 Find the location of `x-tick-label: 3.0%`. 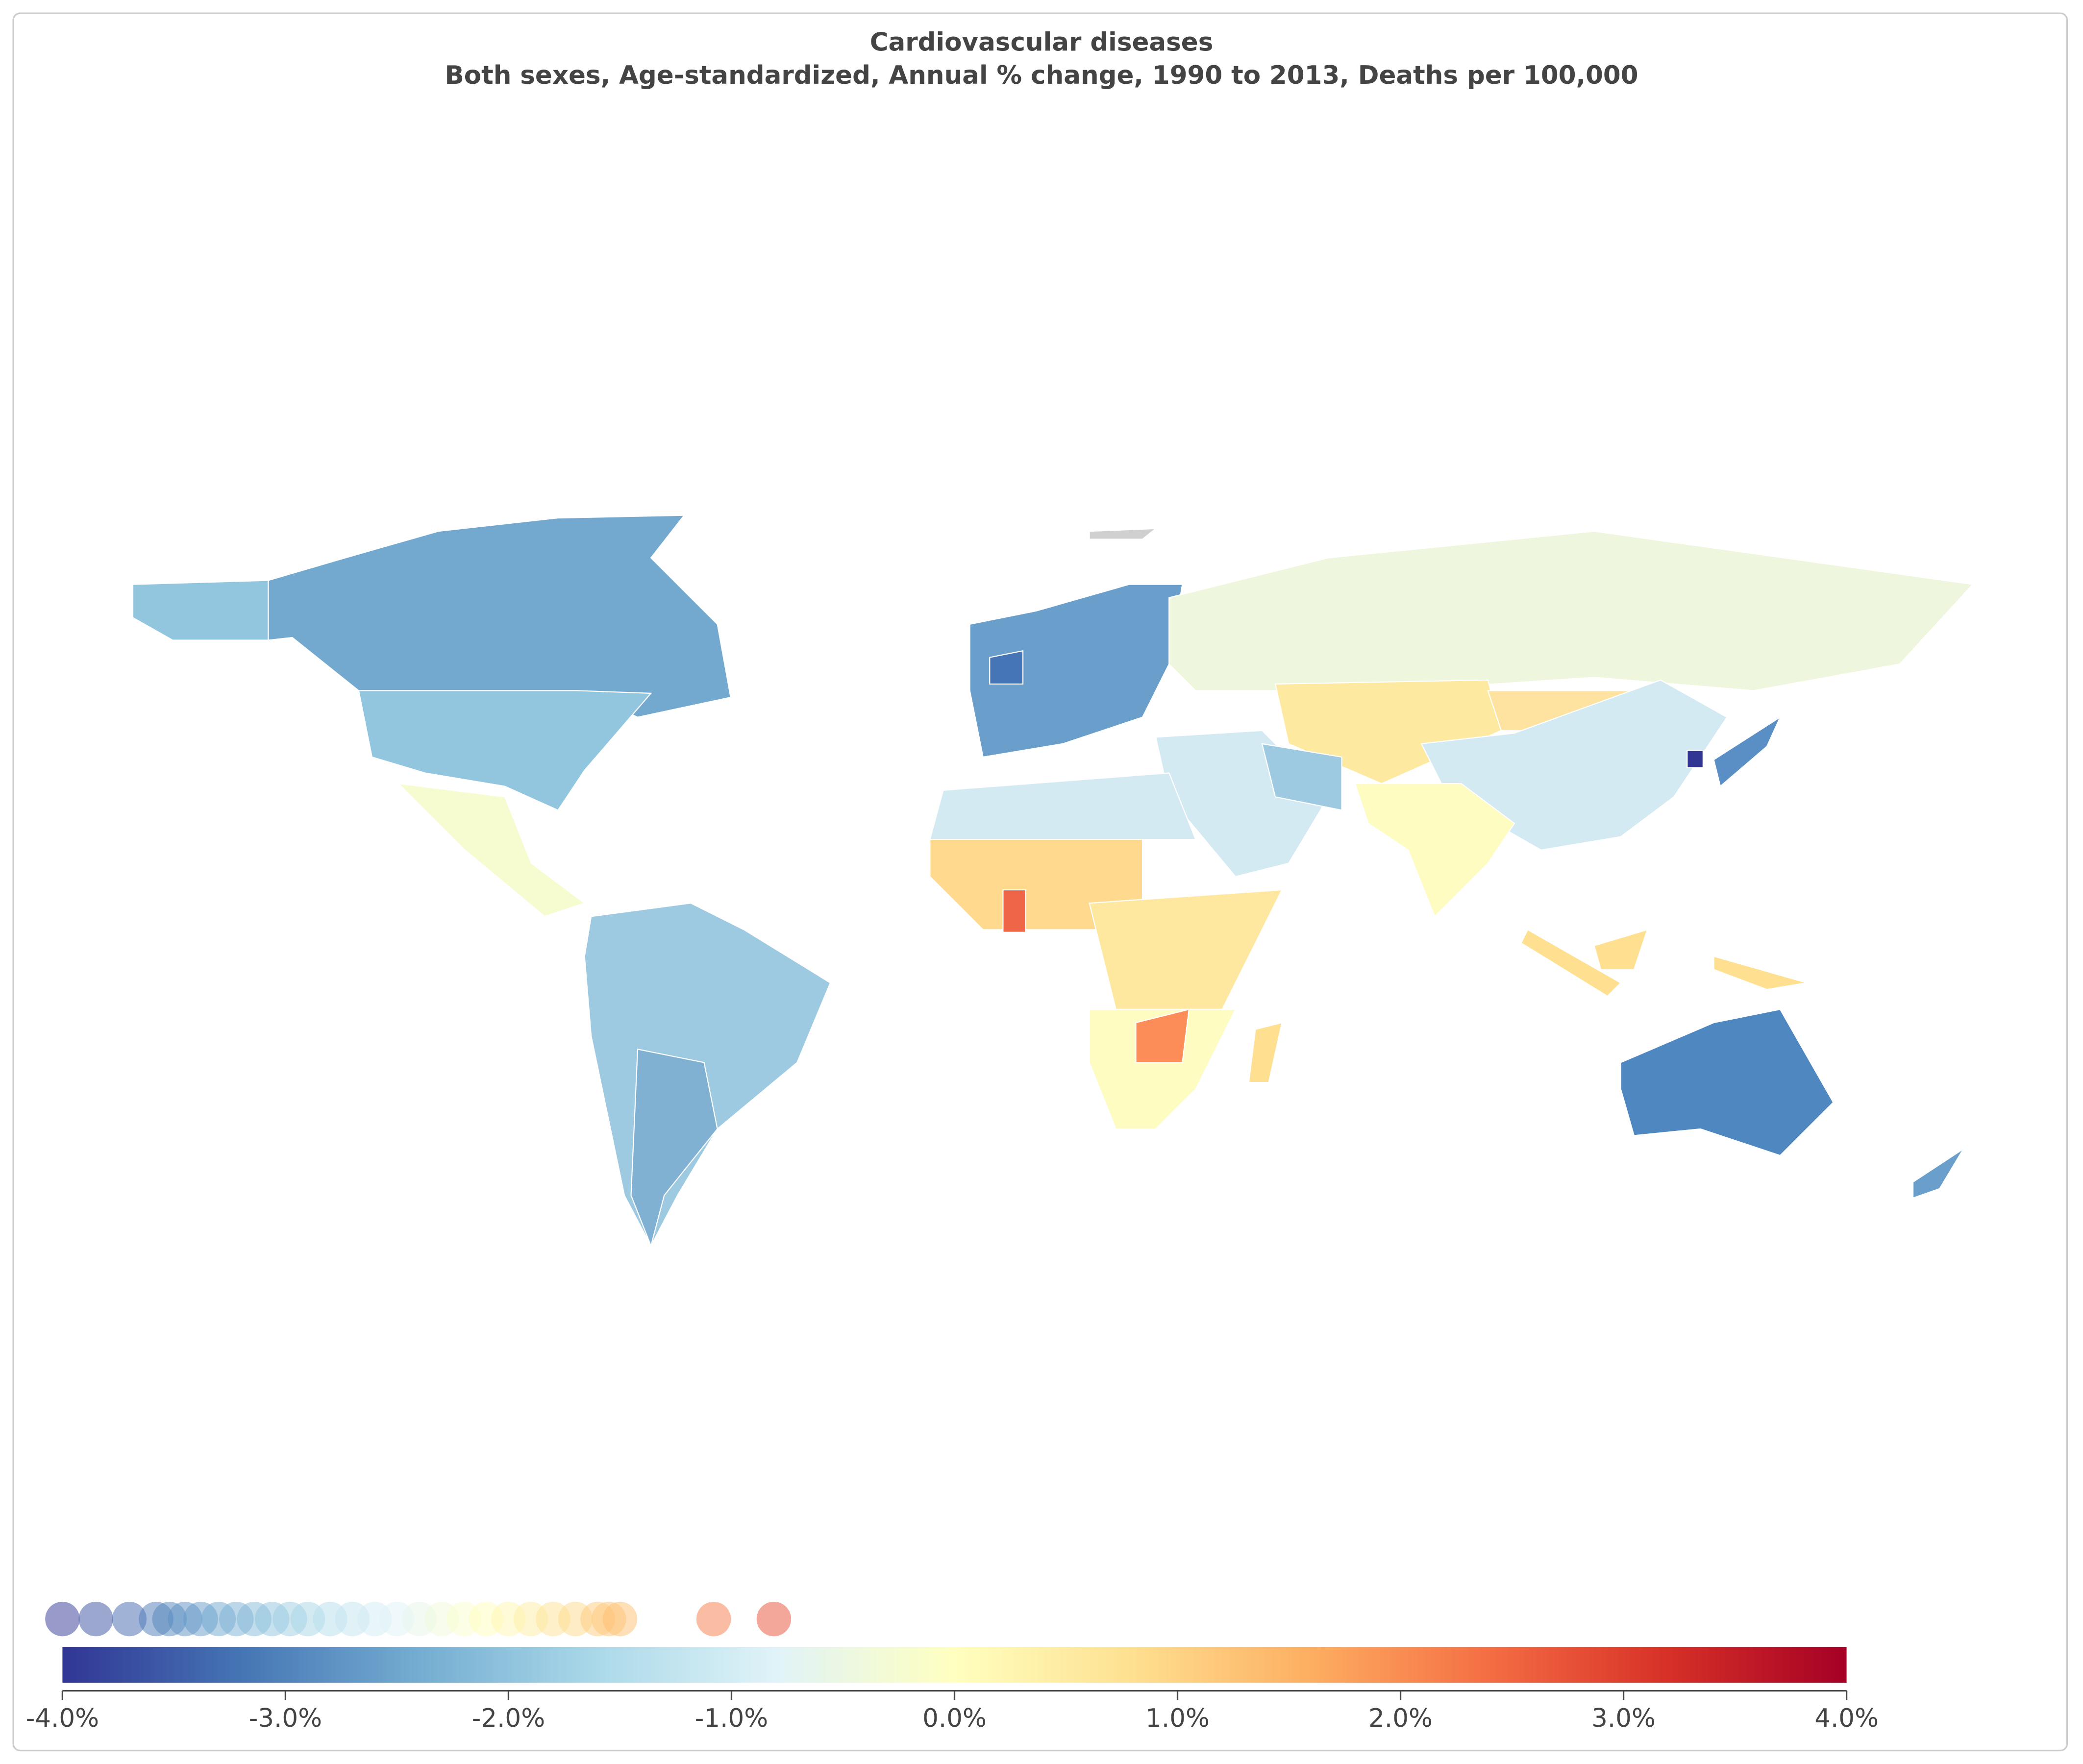

x-tick-label: 3.0% is located at coordinates (1624, 1718).